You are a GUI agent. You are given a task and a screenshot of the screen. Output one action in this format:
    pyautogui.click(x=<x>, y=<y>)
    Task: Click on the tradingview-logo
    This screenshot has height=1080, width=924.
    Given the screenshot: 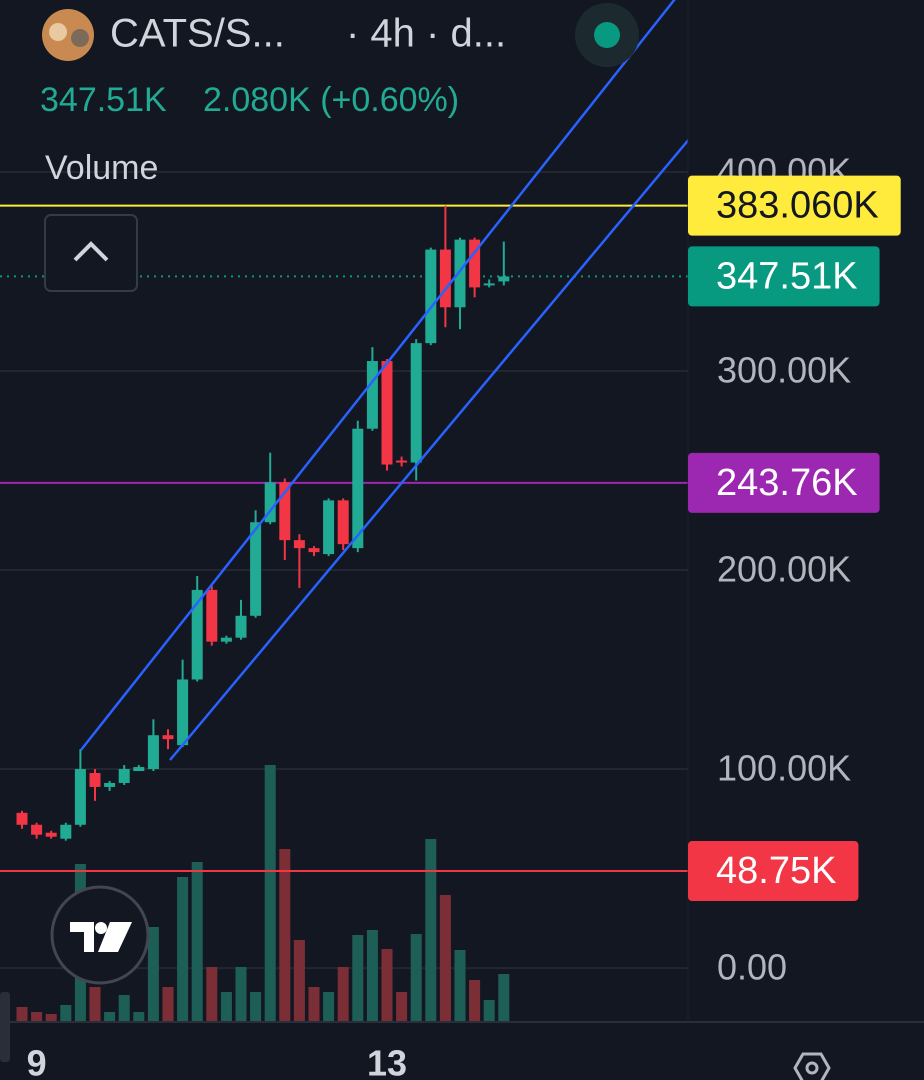 What is the action you would take?
    pyautogui.click(x=100, y=935)
    